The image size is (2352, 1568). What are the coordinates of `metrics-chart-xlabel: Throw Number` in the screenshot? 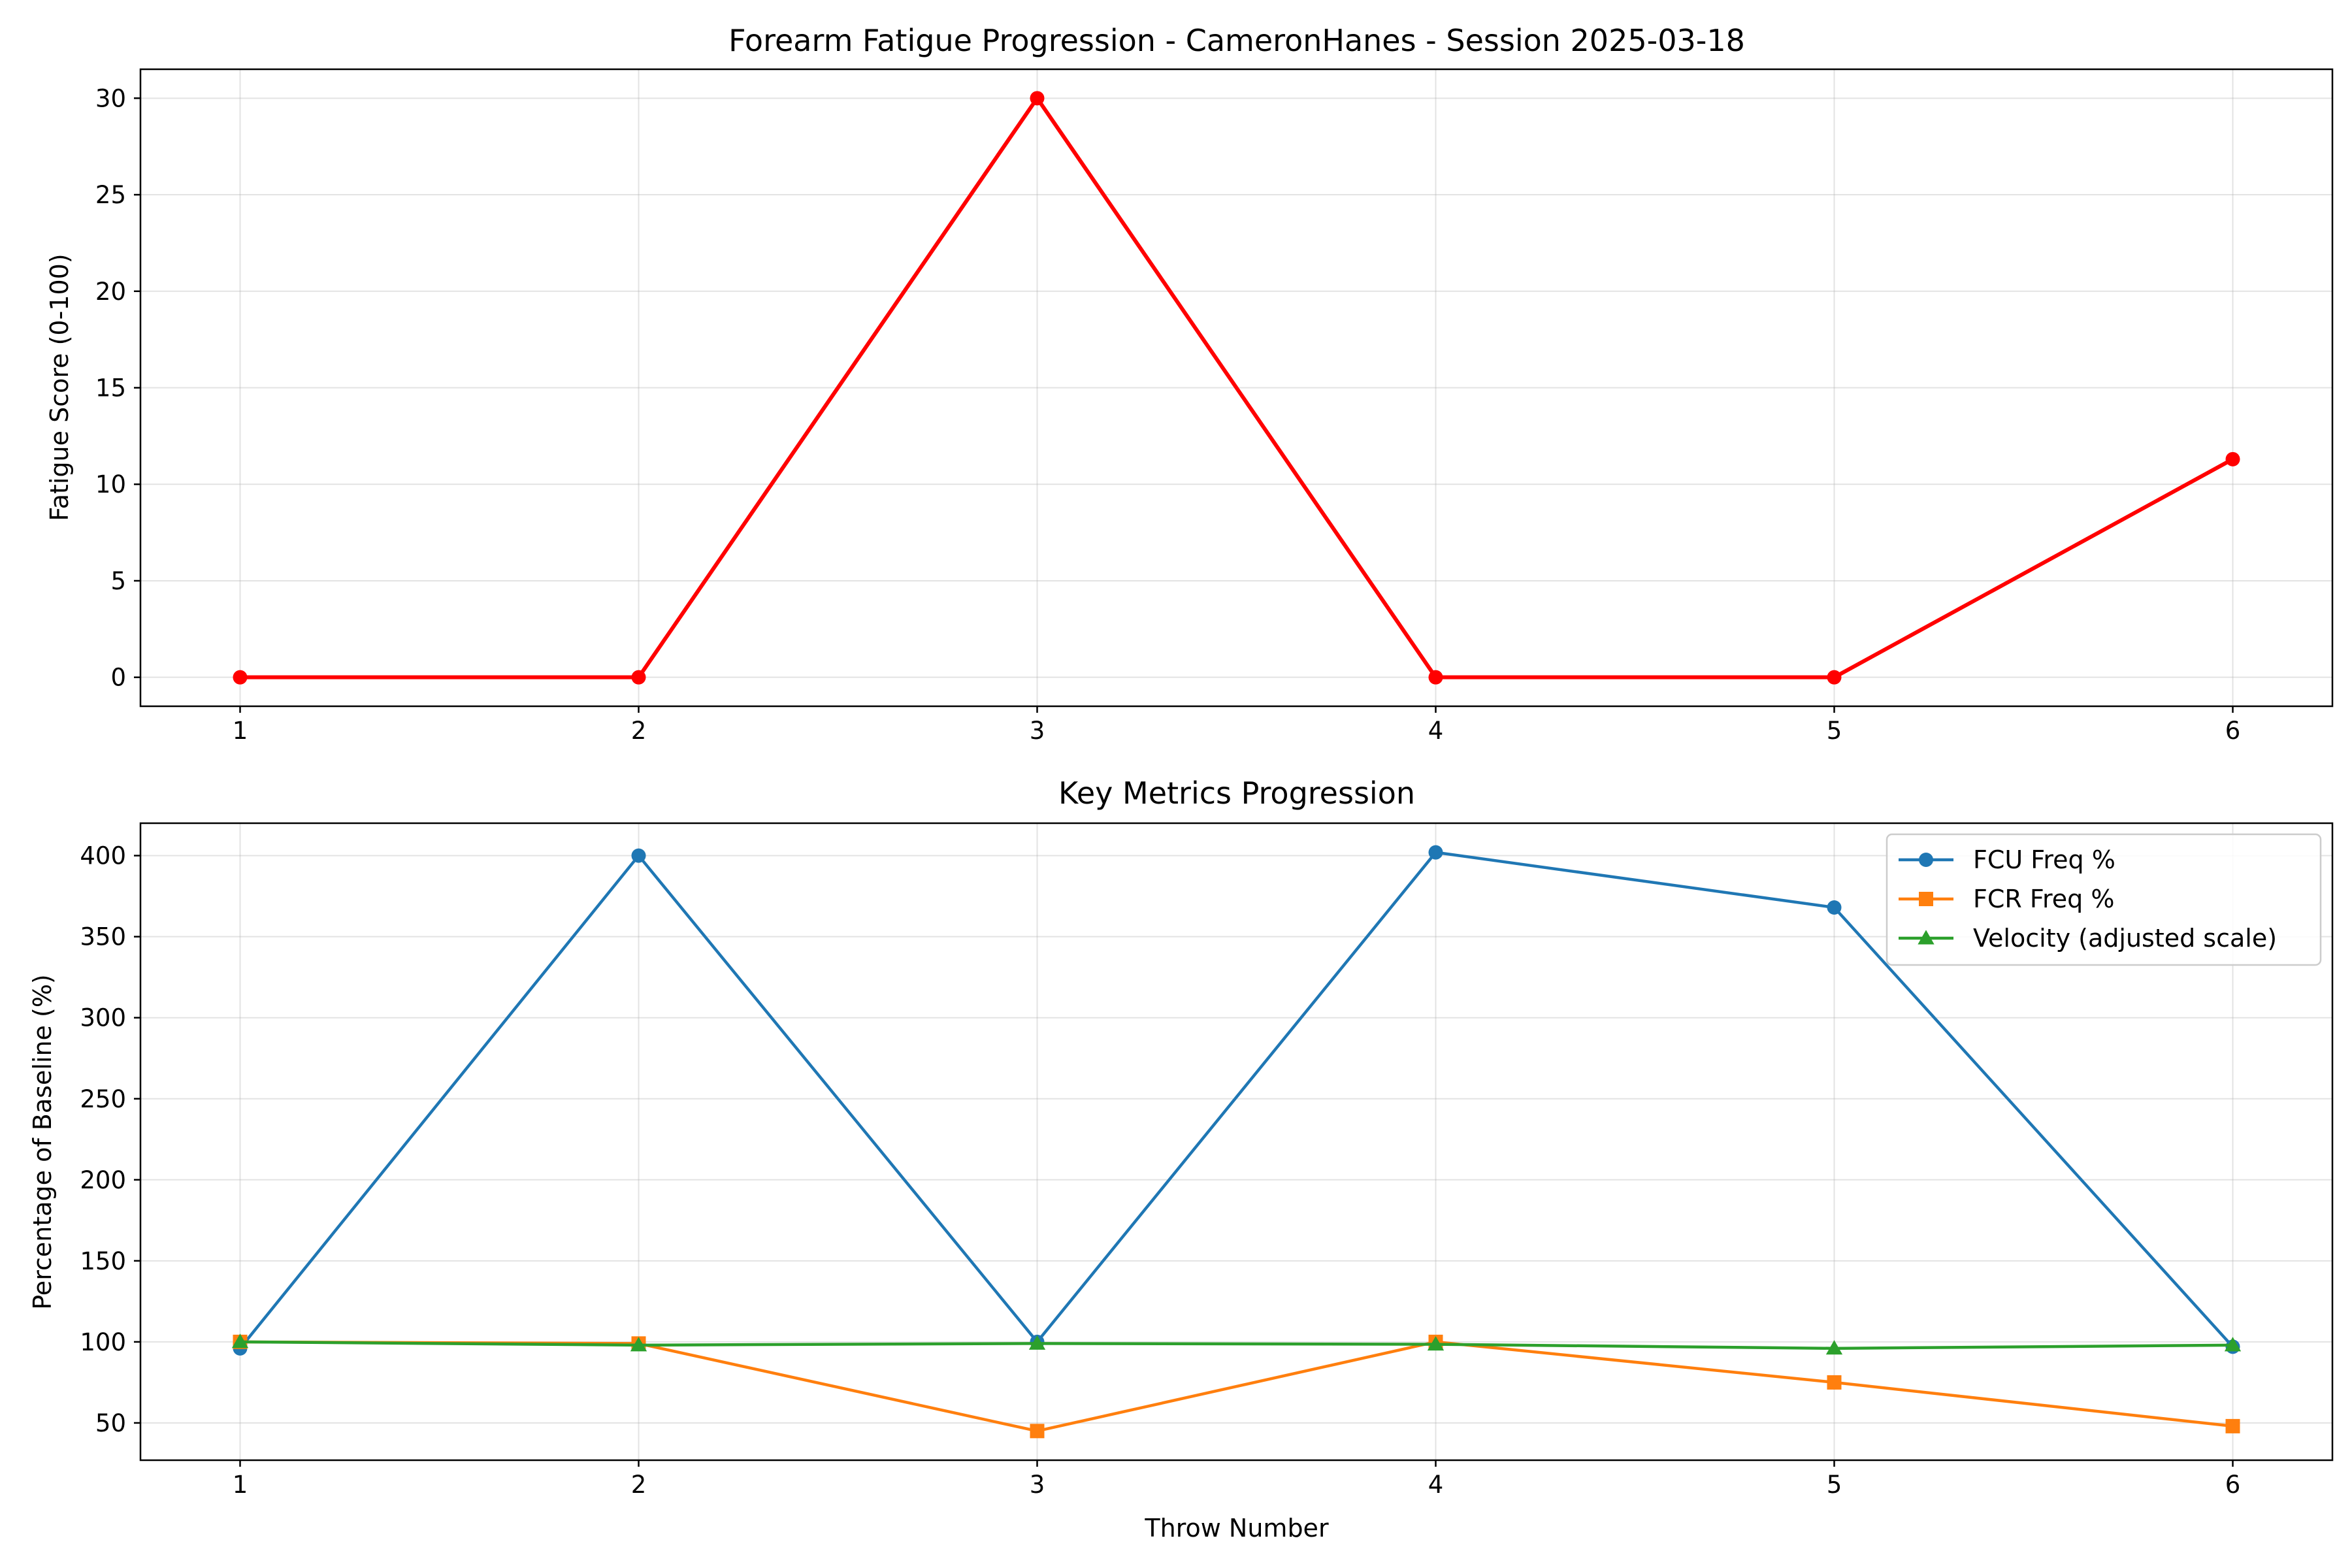 It's located at (1236, 1528).